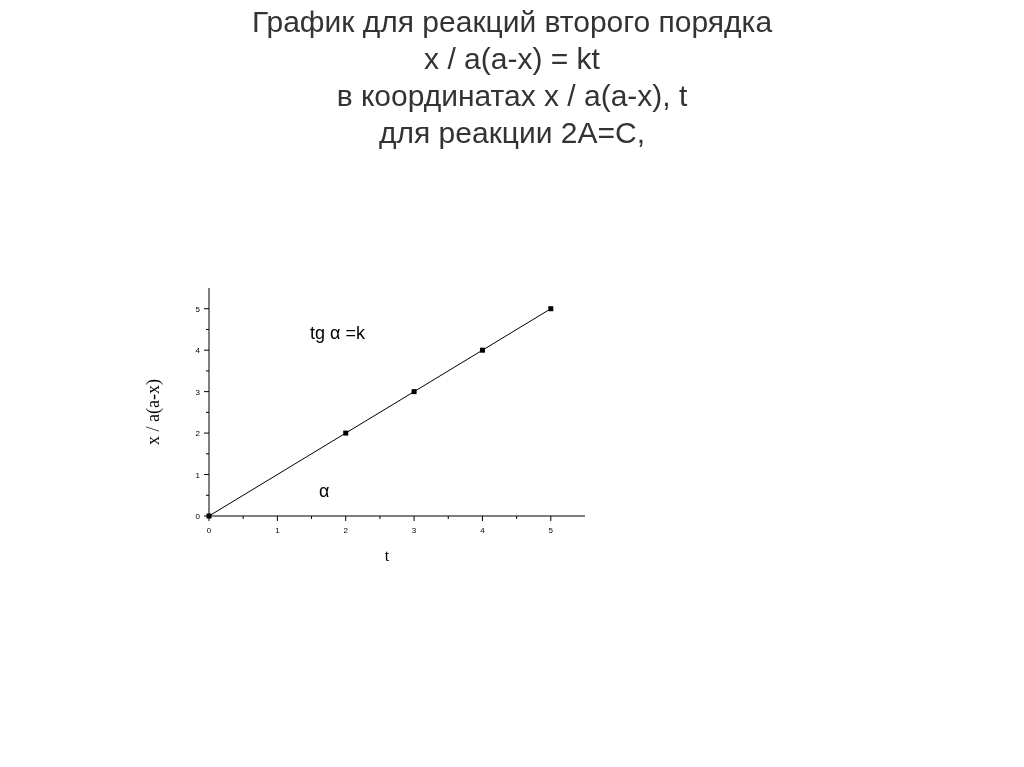  What do you see at coordinates (483, 530) in the screenshot?
I see `x-tick-label: 4` at bounding box center [483, 530].